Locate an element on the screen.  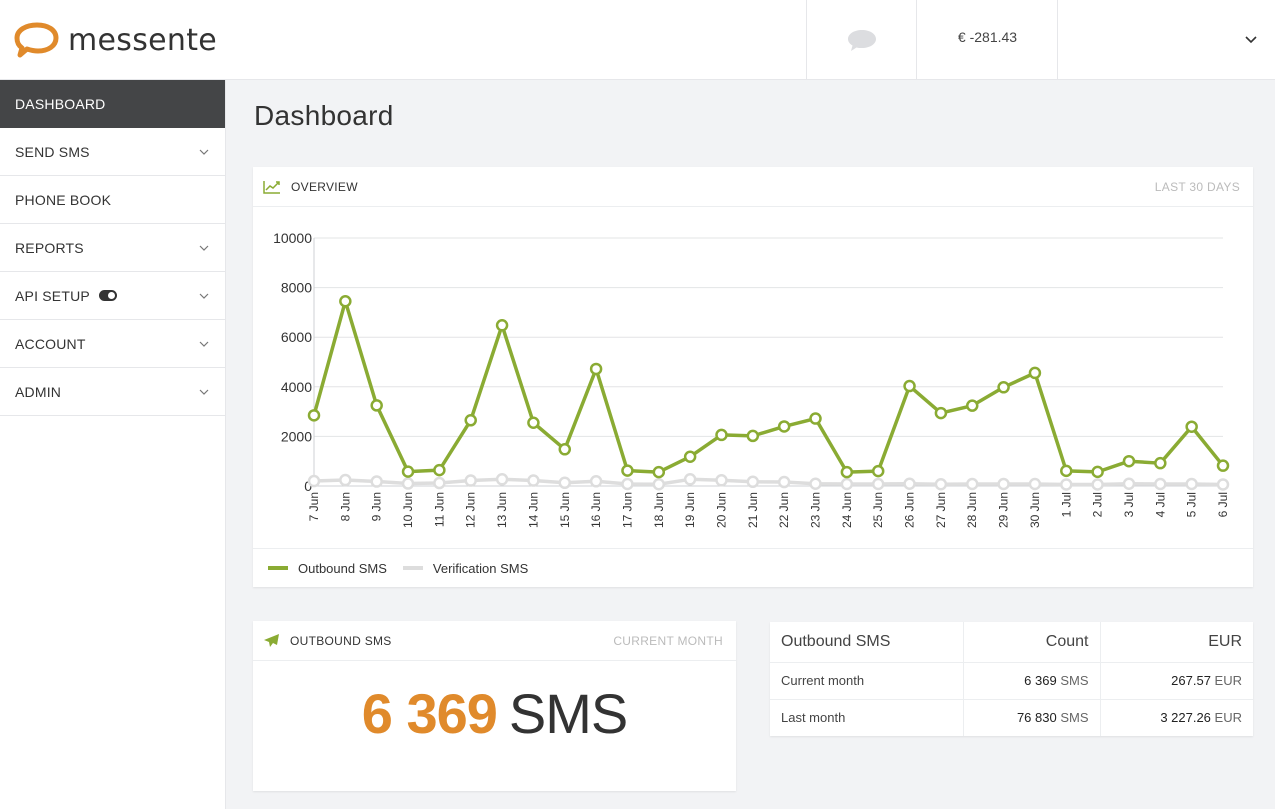
x-tick-label: 8 Jun is located at coordinates (345, 506).